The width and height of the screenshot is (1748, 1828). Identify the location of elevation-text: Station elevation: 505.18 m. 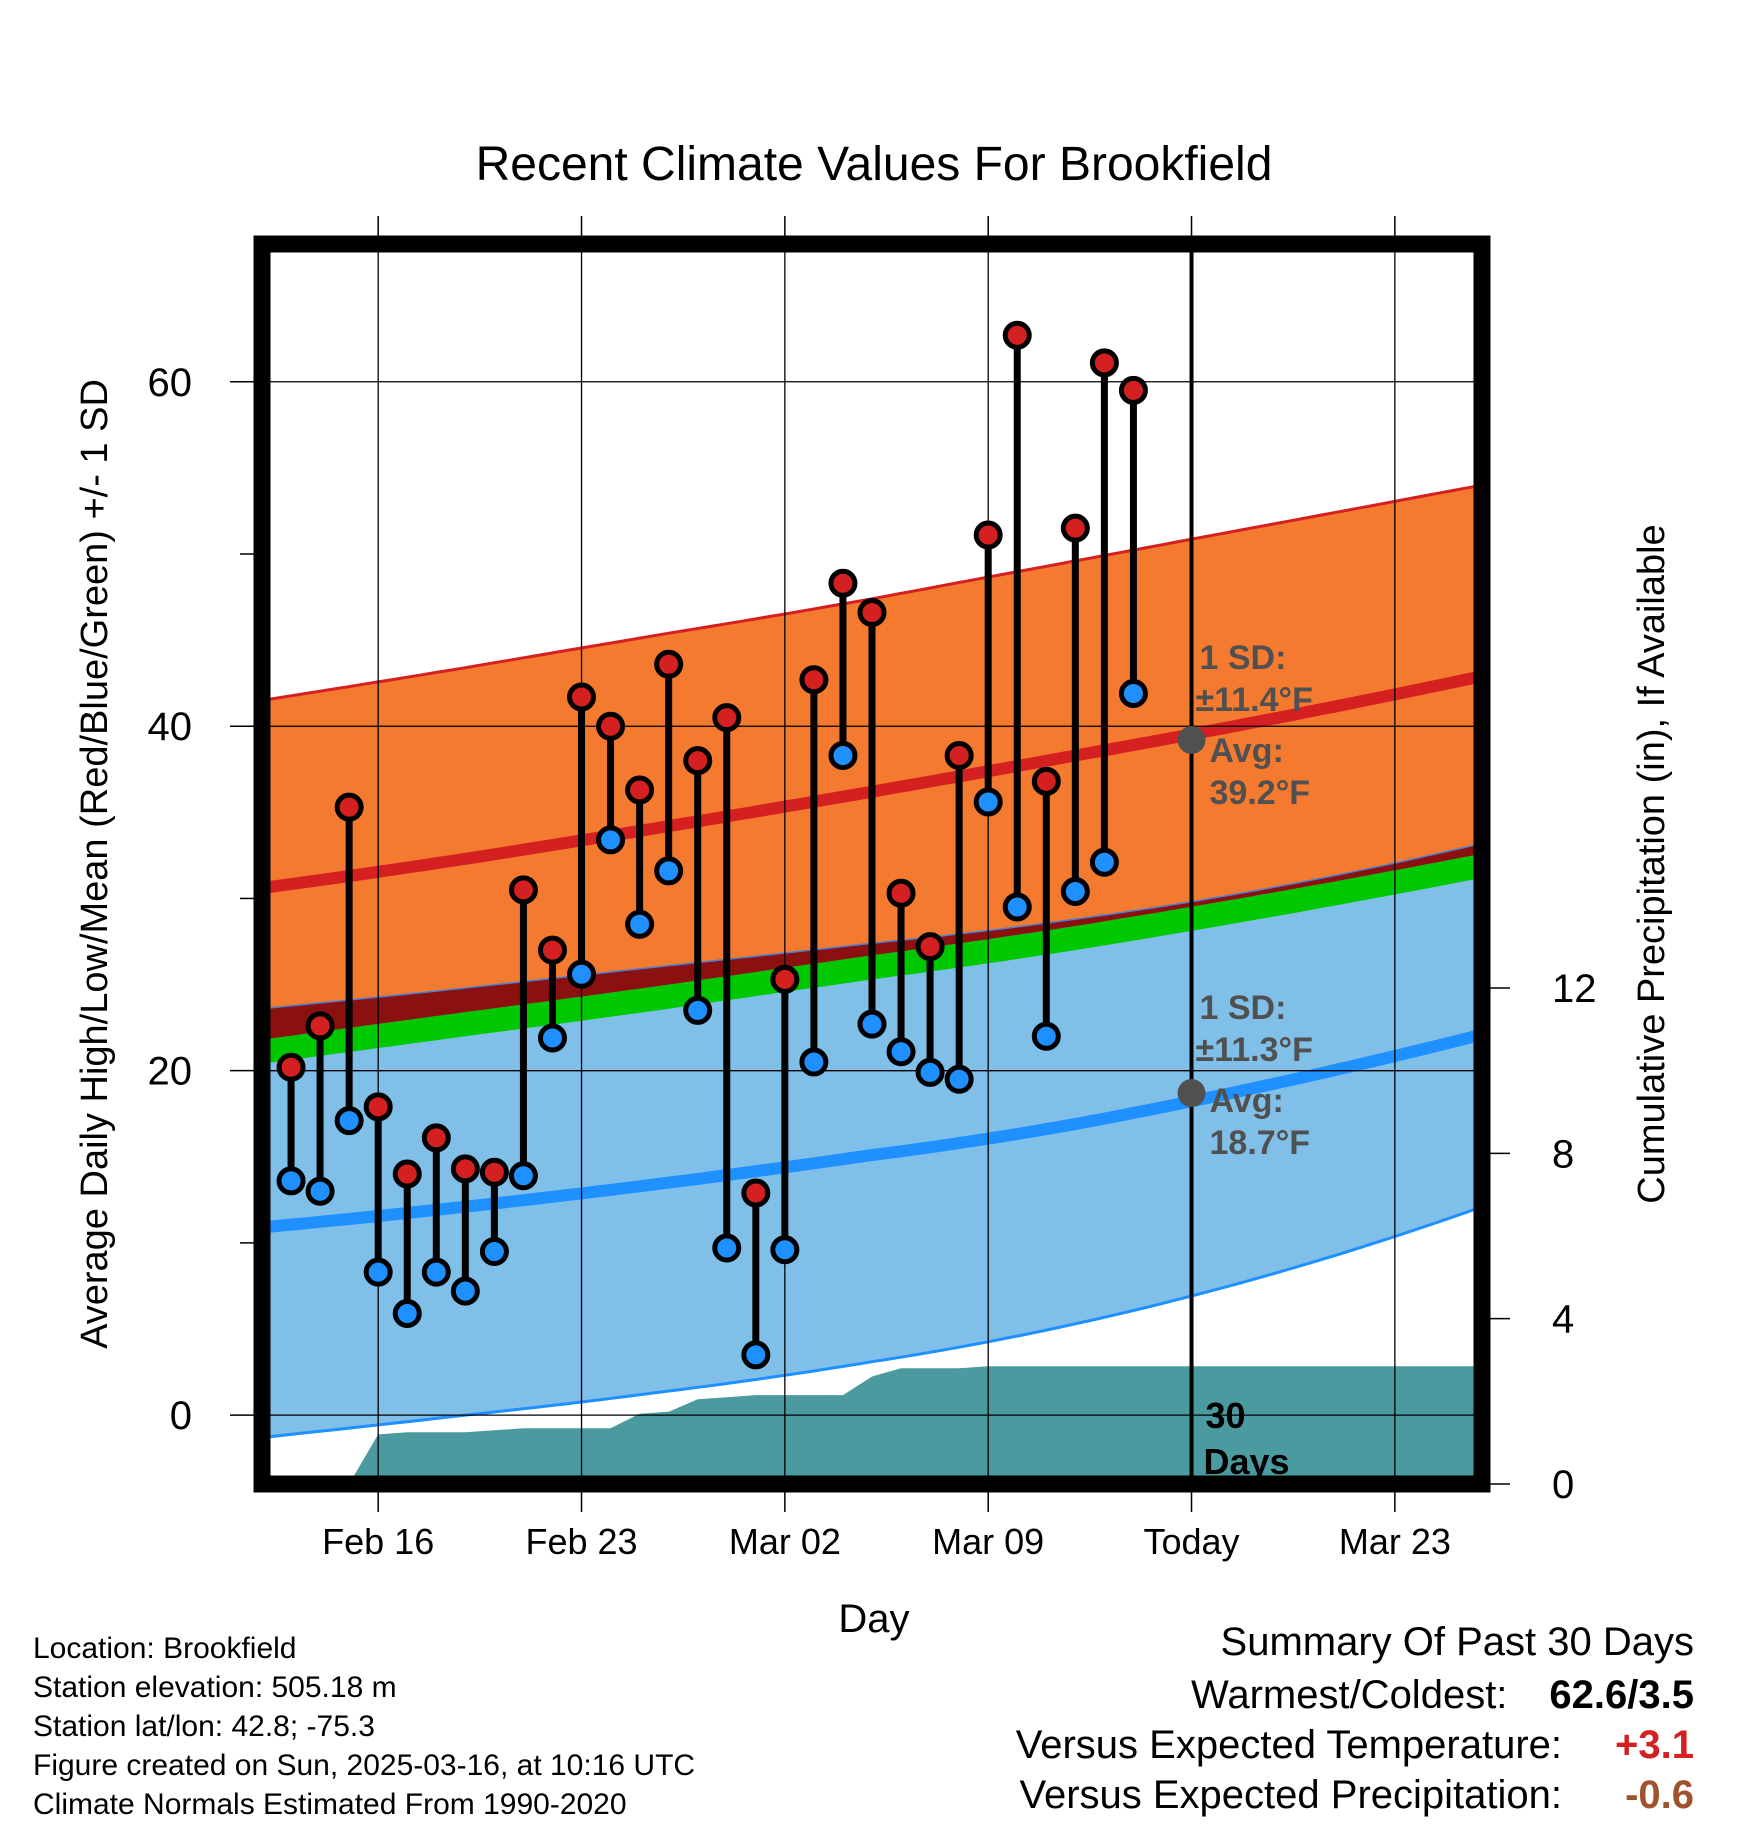
(215, 1687).